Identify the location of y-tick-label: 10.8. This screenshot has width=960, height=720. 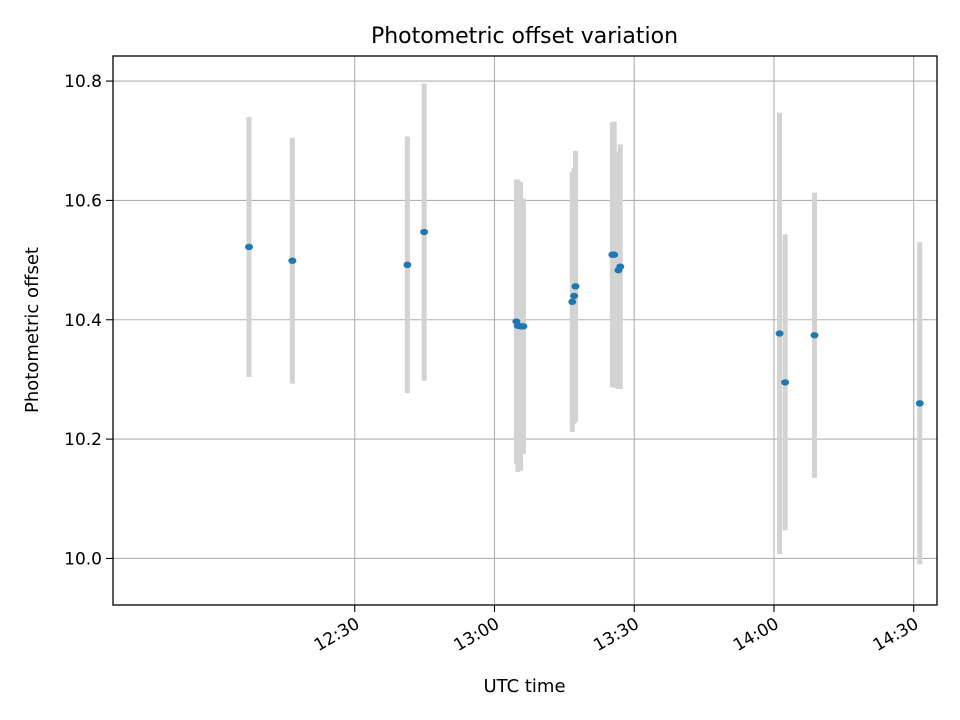
(83, 82).